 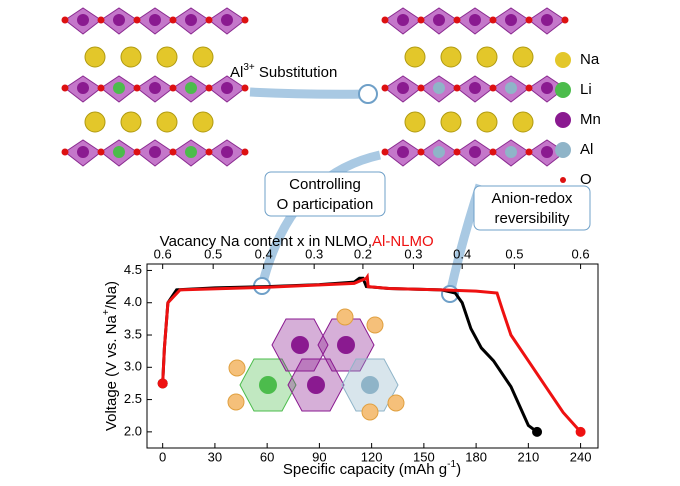 What do you see at coordinates (133, 301) in the screenshot?
I see `y-tick-label: 4.0` at bounding box center [133, 301].